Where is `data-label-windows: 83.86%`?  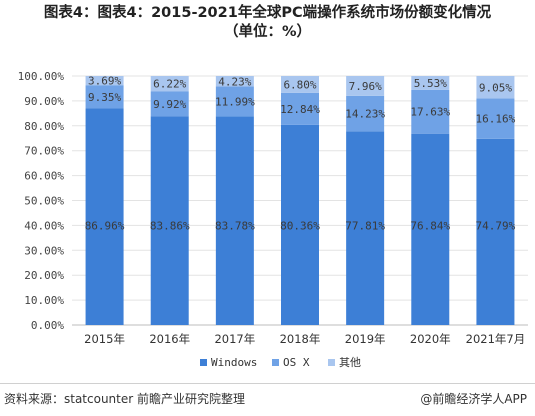 data-label-windows: 83.86% is located at coordinates (170, 225).